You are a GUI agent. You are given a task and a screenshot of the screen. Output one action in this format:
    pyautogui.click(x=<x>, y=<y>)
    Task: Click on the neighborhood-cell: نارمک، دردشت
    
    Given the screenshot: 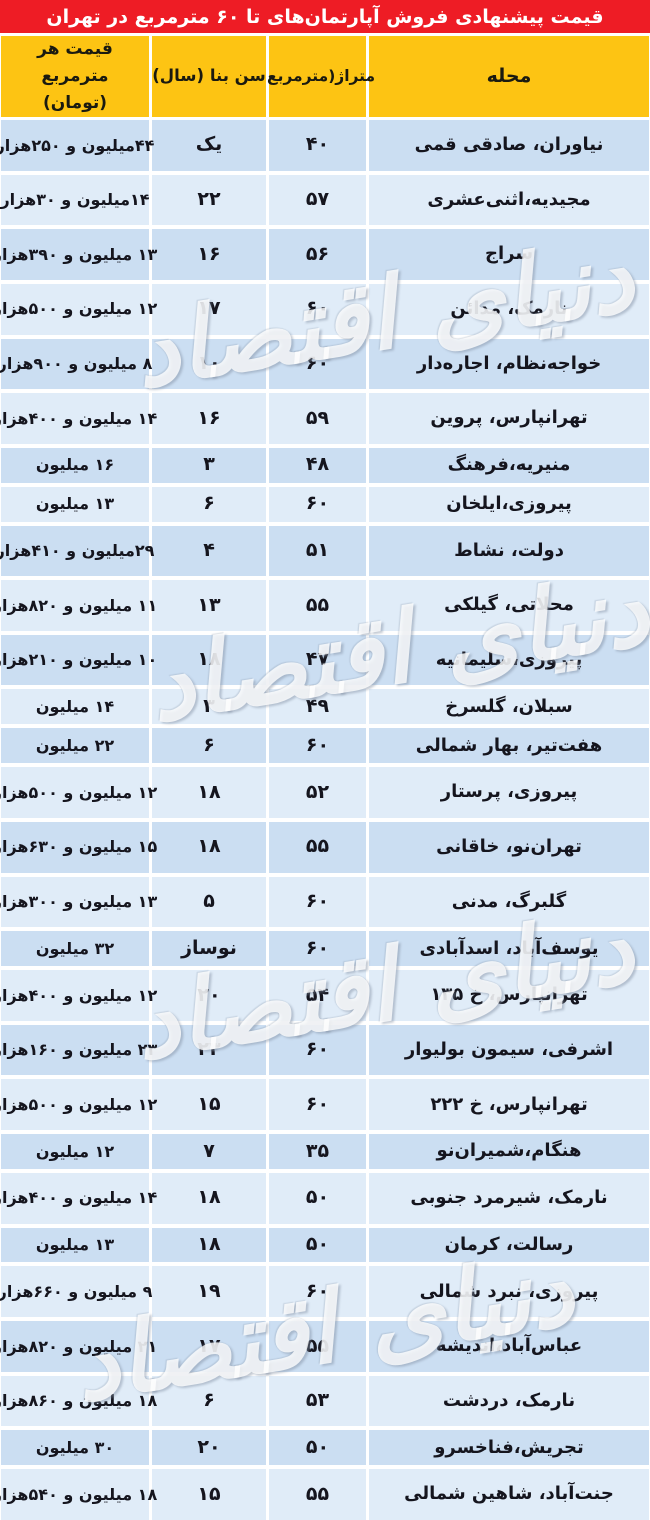 What is the action you would take?
    pyautogui.click(x=509, y=1401)
    